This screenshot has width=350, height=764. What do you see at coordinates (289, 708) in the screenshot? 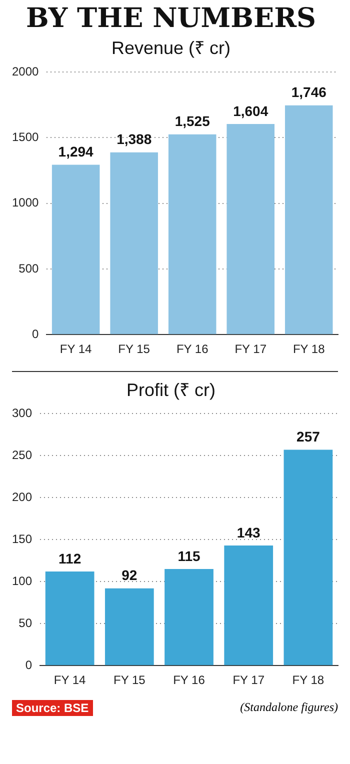
I see `text: (Standalone figures)` at bounding box center [289, 708].